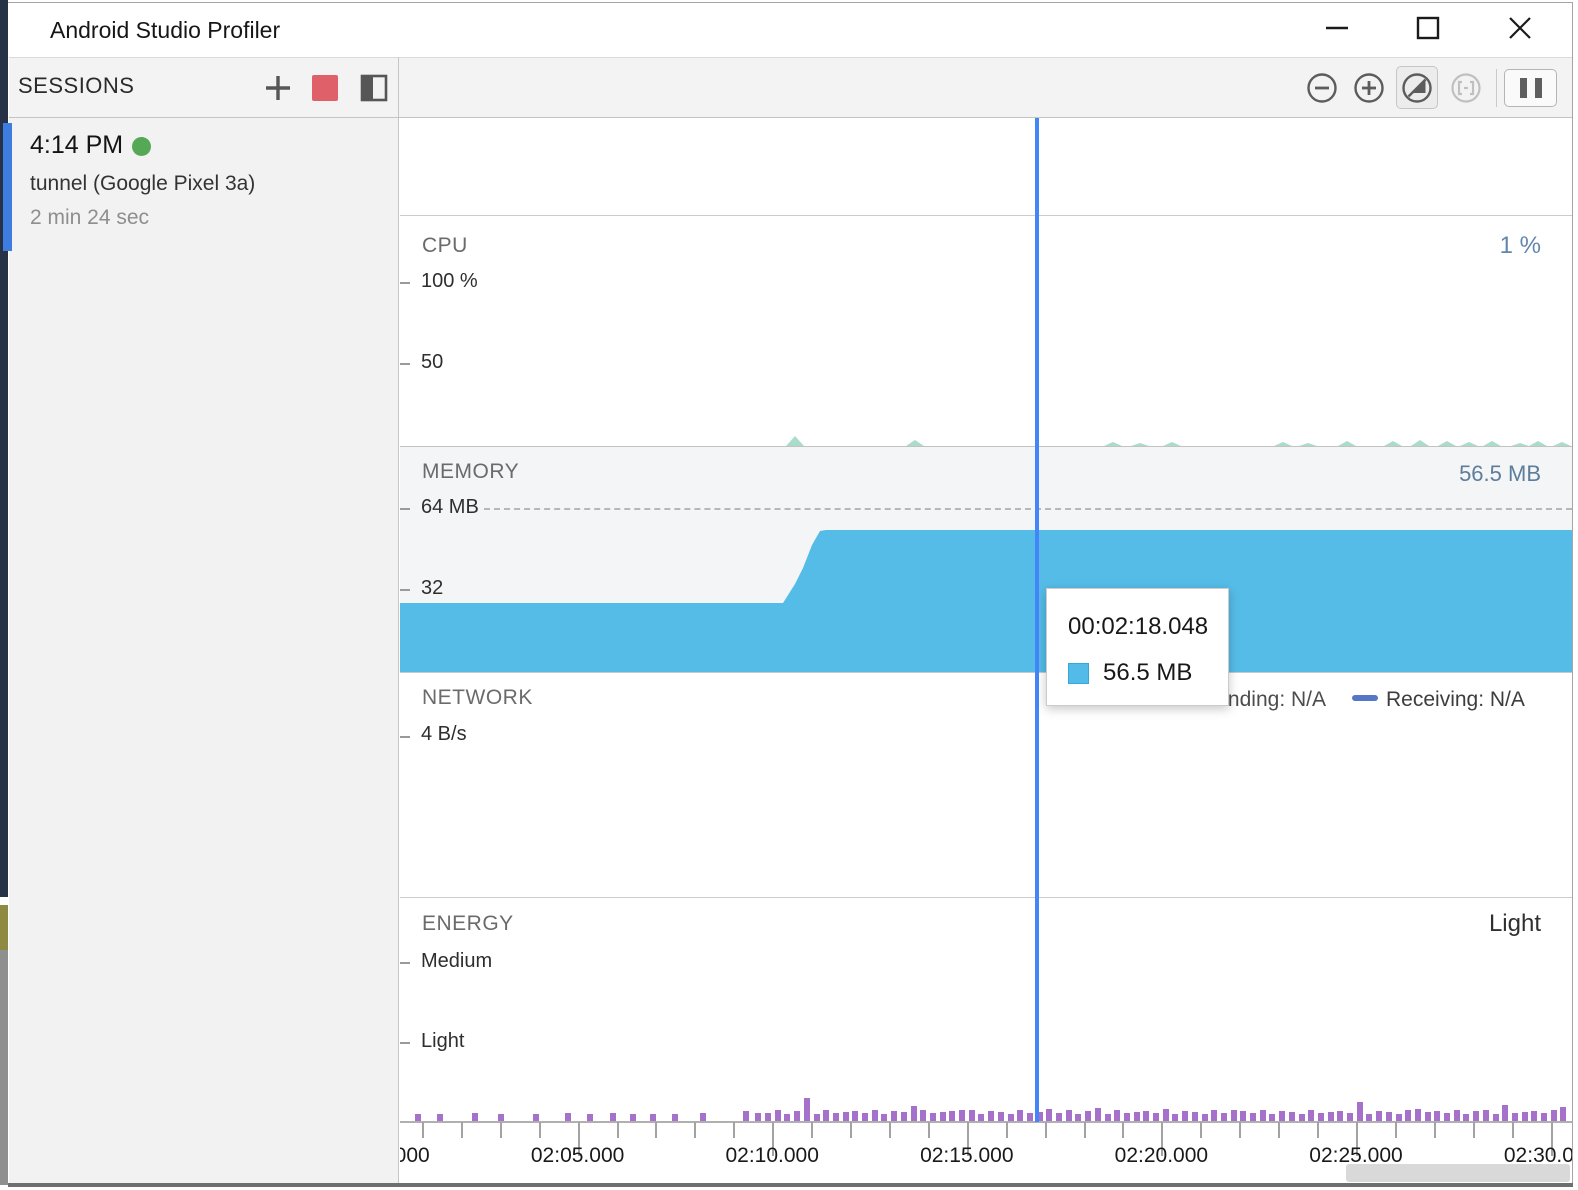 The image size is (1578, 1190). Describe the element at coordinates (1530, 88) in the screenshot. I see `pause-live-button` at that location.